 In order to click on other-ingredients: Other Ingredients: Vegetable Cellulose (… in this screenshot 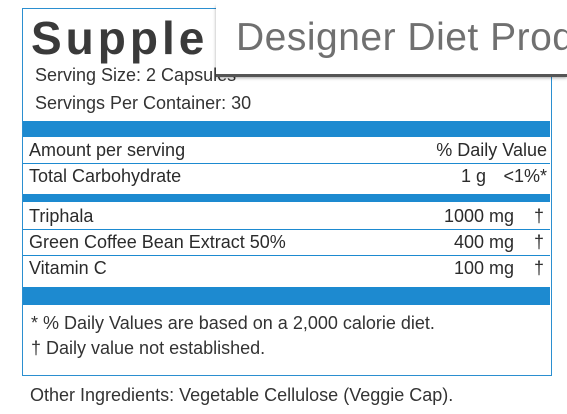, I will do `click(242, 395)`.